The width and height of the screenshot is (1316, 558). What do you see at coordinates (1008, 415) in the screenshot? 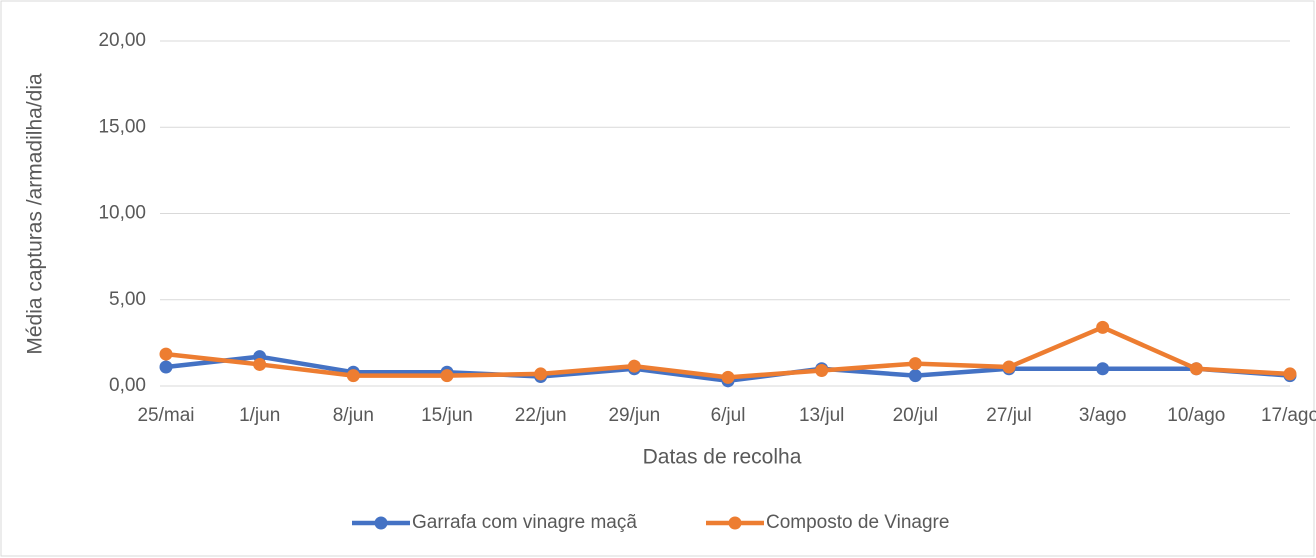
I see `x-tick-label: 27/jul` at bounding box center [1008, 415].